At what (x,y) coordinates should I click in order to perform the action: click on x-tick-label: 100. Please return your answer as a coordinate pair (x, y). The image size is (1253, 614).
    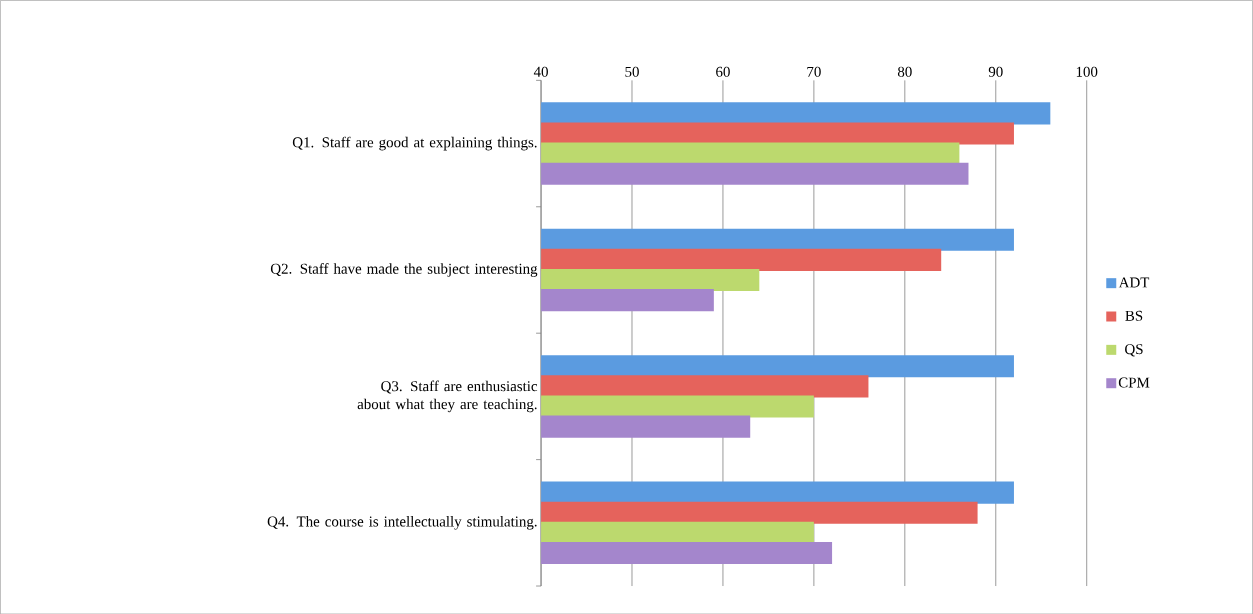
    Looking at the image, I should click on (1087, 71).